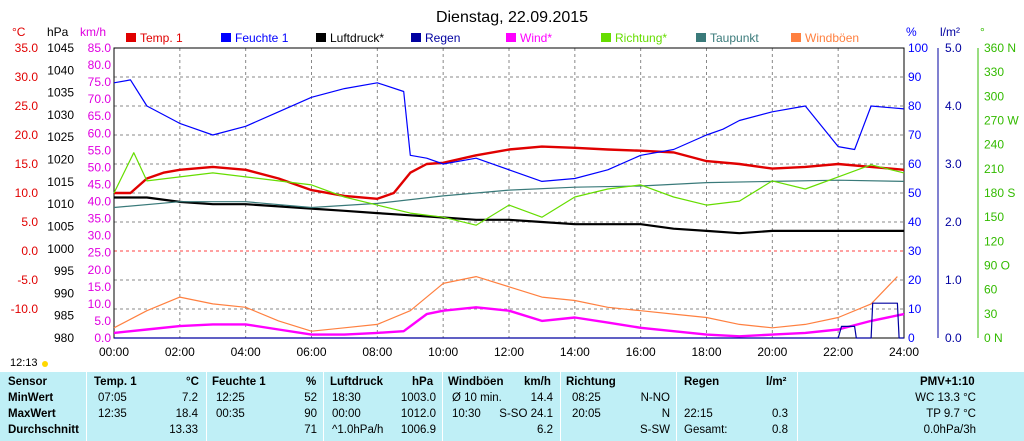  What do you see at coordinates (541, 398) in the screenshot?
I see `stat-gust-v: 14.4` at bounding box center [541, 398].